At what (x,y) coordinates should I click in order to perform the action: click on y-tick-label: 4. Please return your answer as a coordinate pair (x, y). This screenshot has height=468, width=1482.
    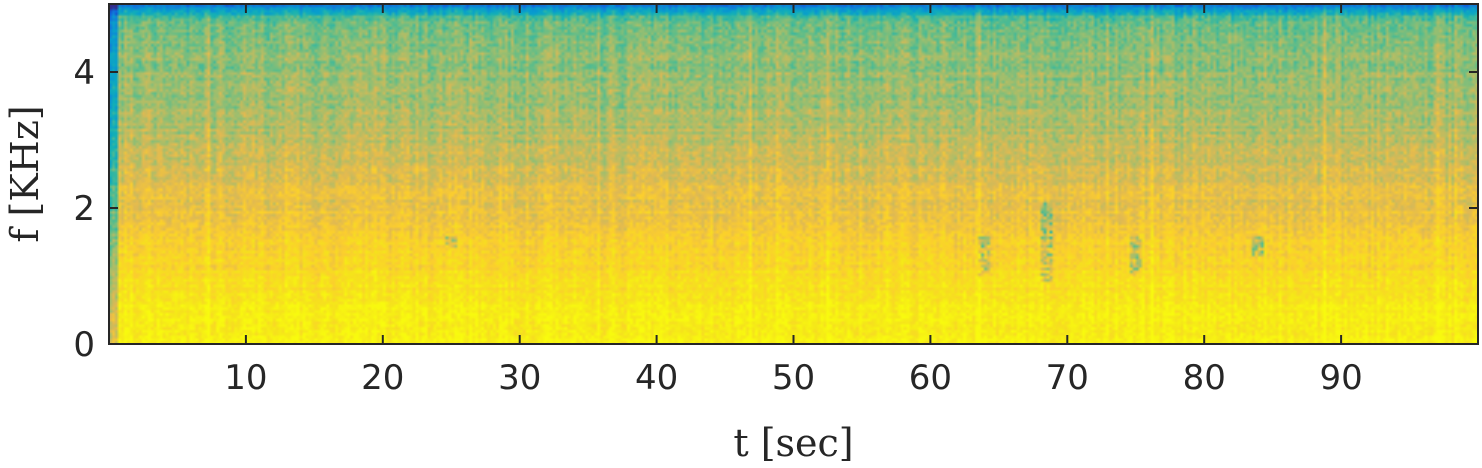
    Looking at the image, I should click on (84, 73).